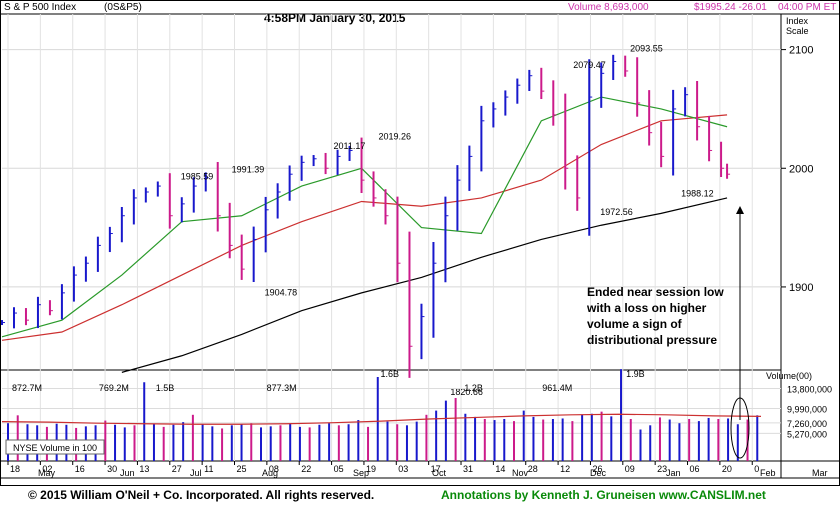 The width and height of the screenshot is (840, 507). I want to click on x-tick-label: 09, so click(630, 469).